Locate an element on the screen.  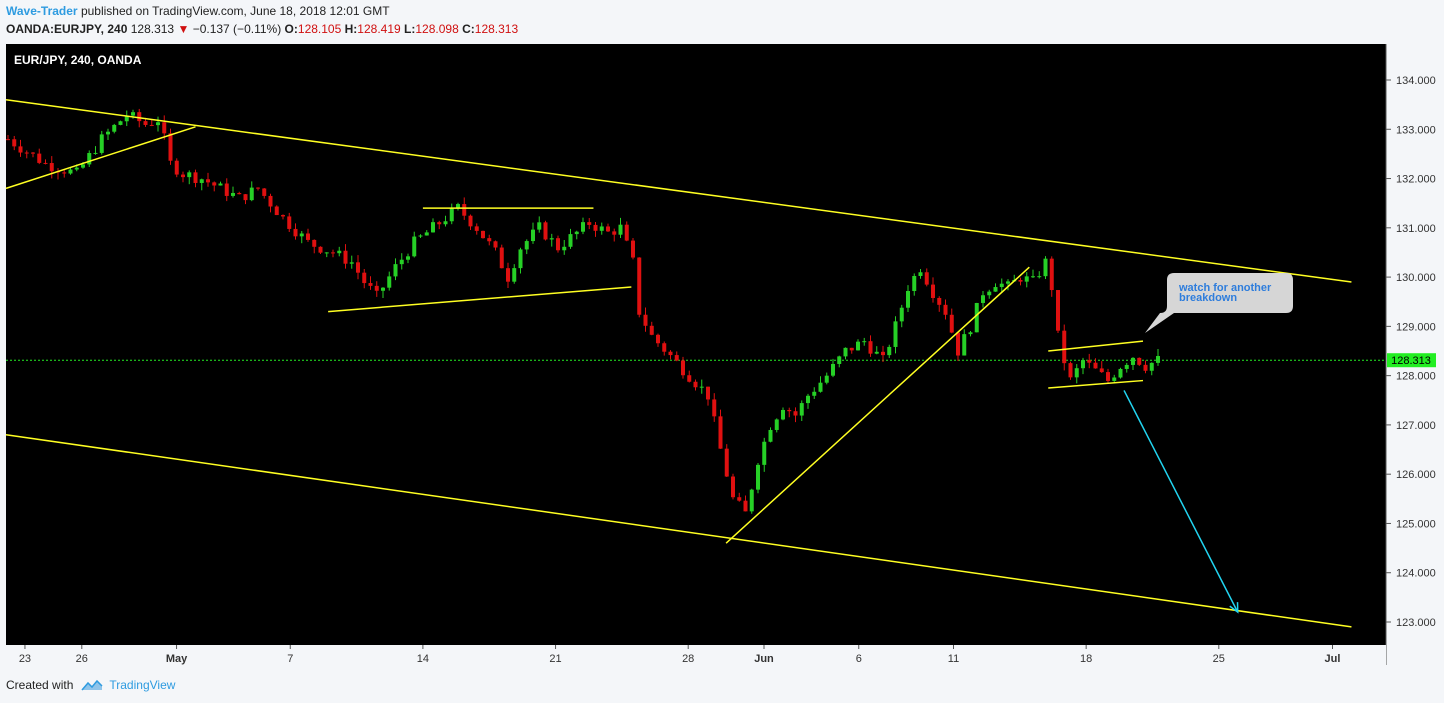
y-tick-label: 125.000 is located at coordinates (1416, 524).